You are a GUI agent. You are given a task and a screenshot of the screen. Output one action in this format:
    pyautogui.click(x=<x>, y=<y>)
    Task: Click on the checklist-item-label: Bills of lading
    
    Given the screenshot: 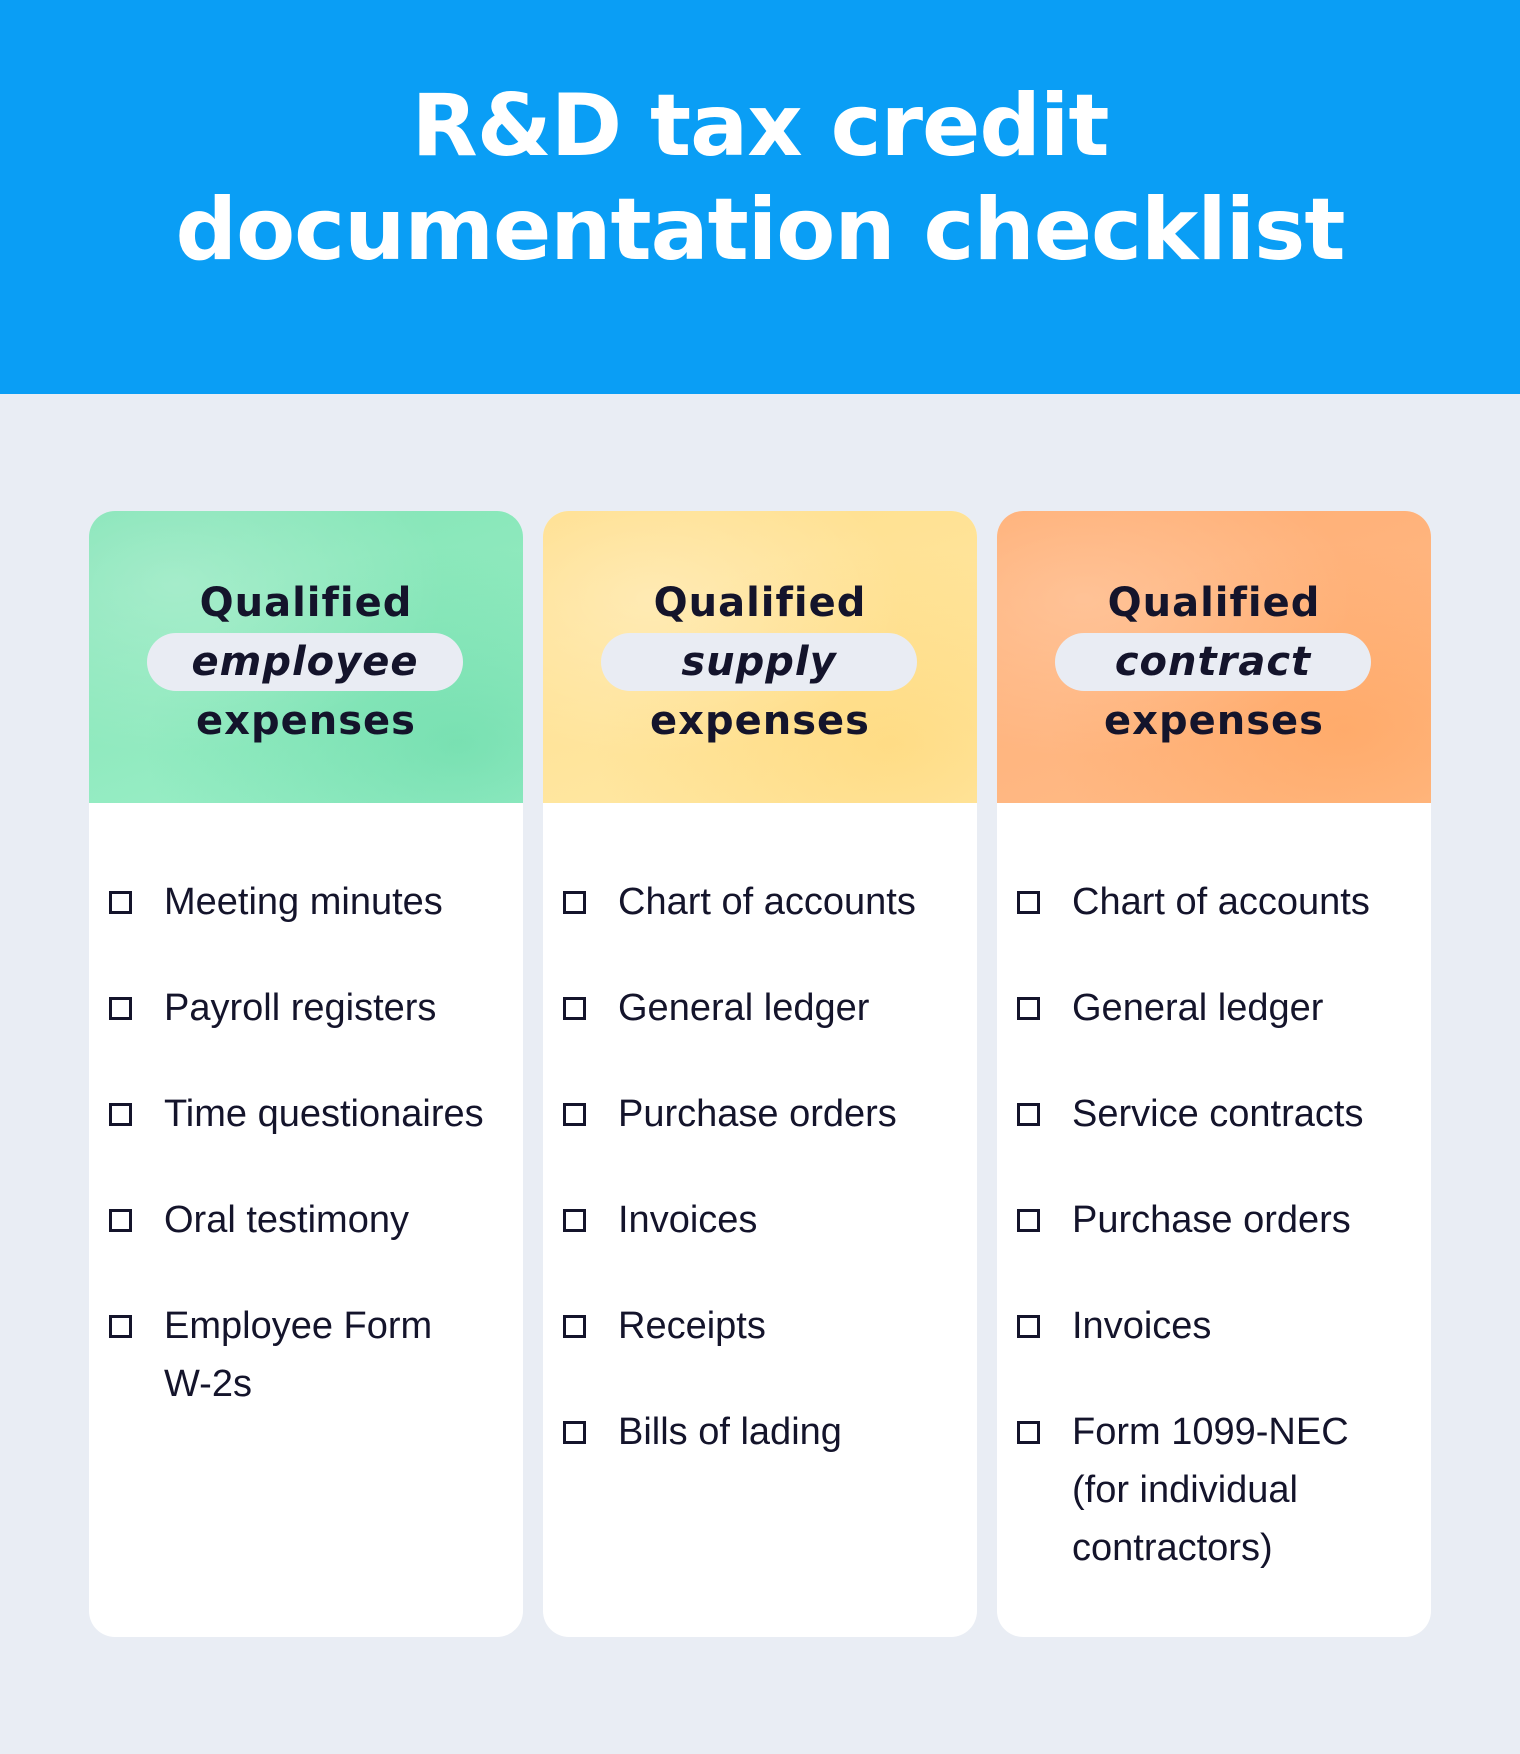 What is the action you would take?
    pyautogui.click(x=730, y=1432)
    